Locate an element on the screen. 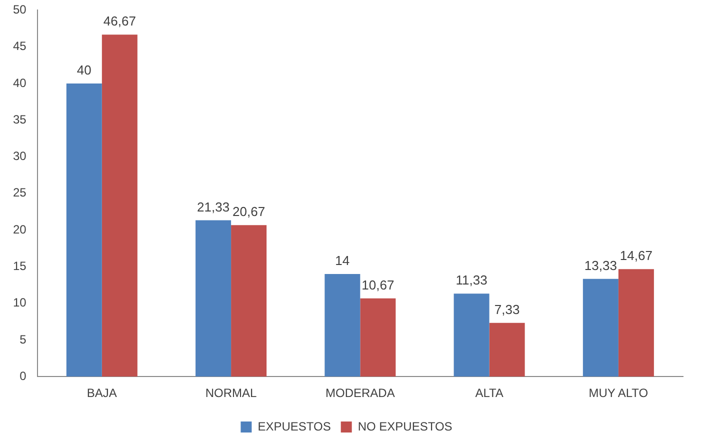 The height and width of the screenshot is (448, 713). data-label: 10,67 is located at coordinates (378, 284).